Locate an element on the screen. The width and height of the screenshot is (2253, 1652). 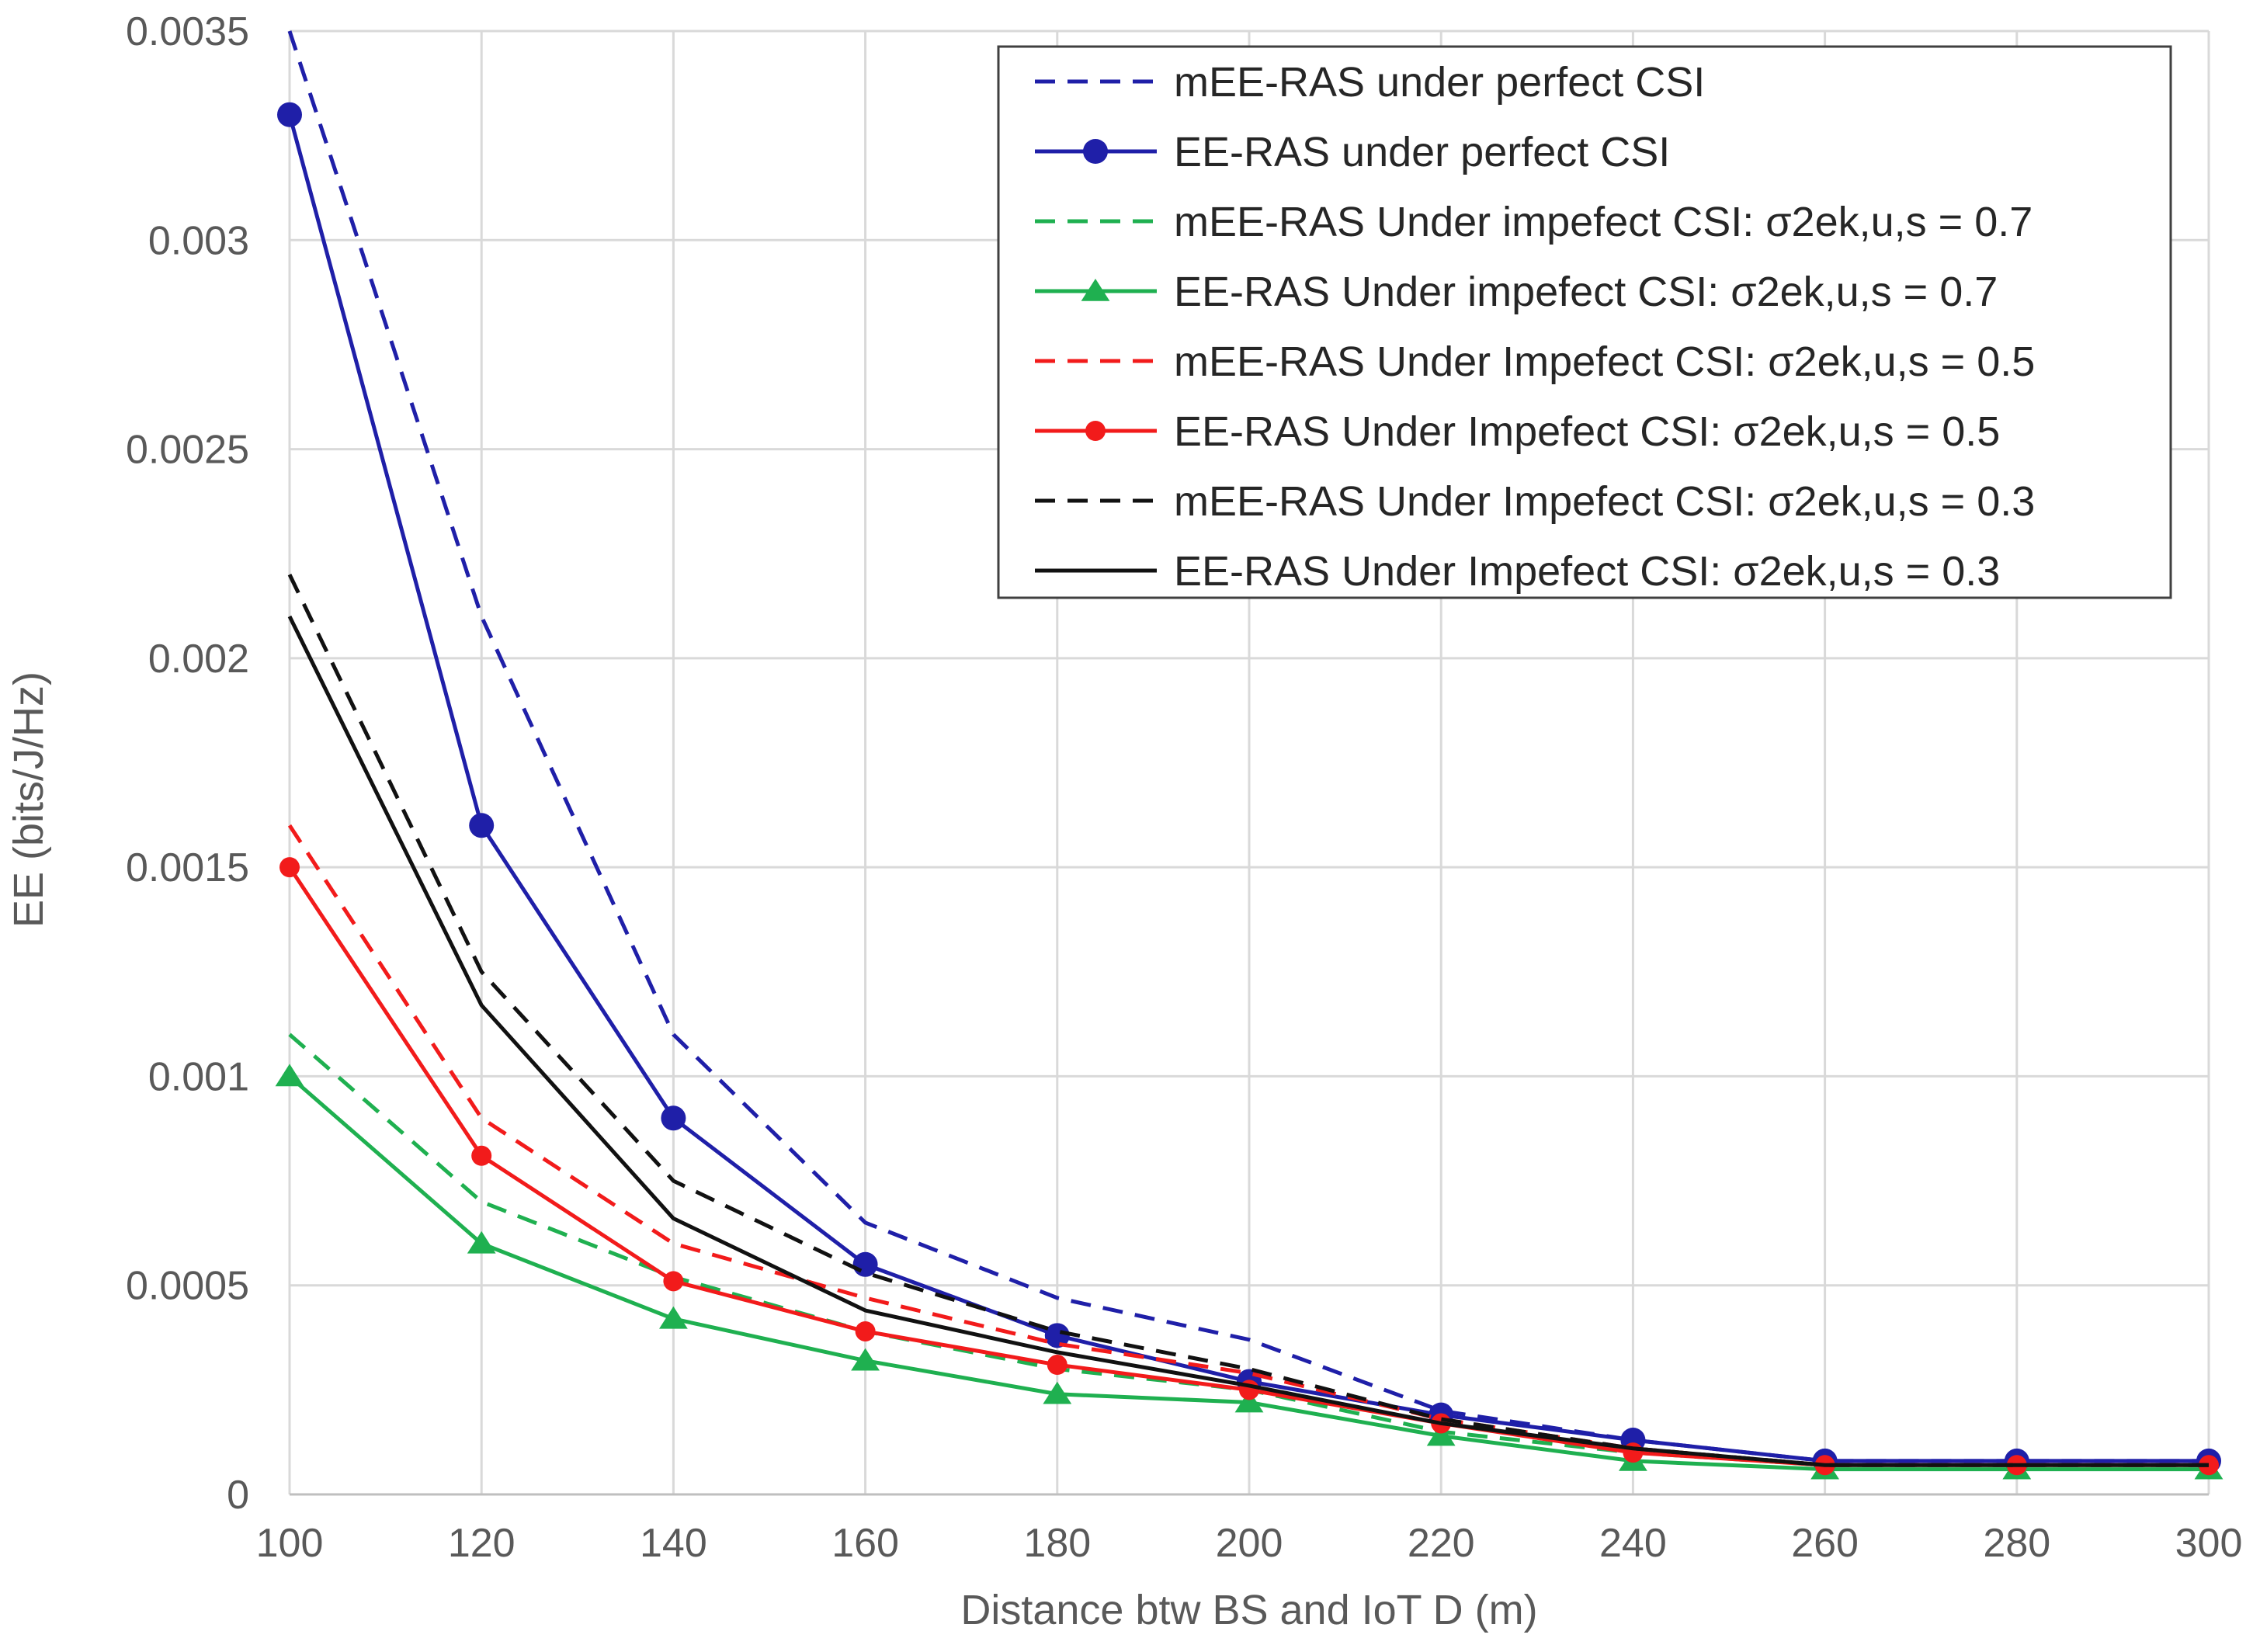
x-tick-label: 180 is located at coordinates (1057, 1543).